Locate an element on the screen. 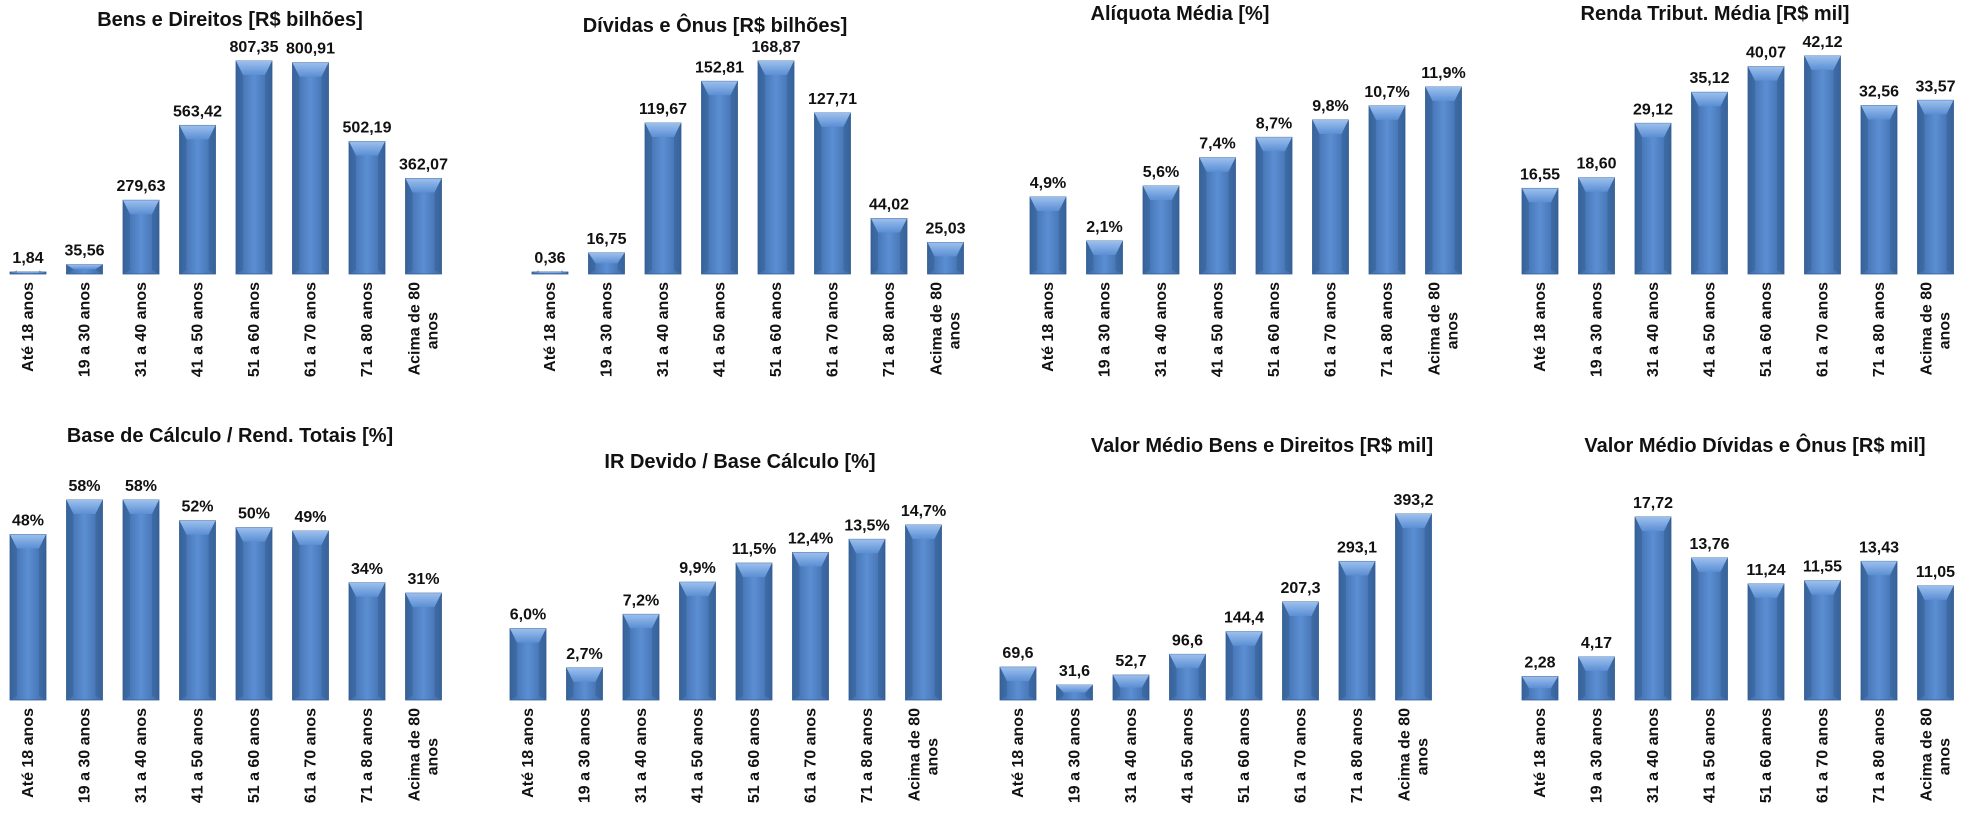  data-label: 12,4% is located at coordinates (810, 538).